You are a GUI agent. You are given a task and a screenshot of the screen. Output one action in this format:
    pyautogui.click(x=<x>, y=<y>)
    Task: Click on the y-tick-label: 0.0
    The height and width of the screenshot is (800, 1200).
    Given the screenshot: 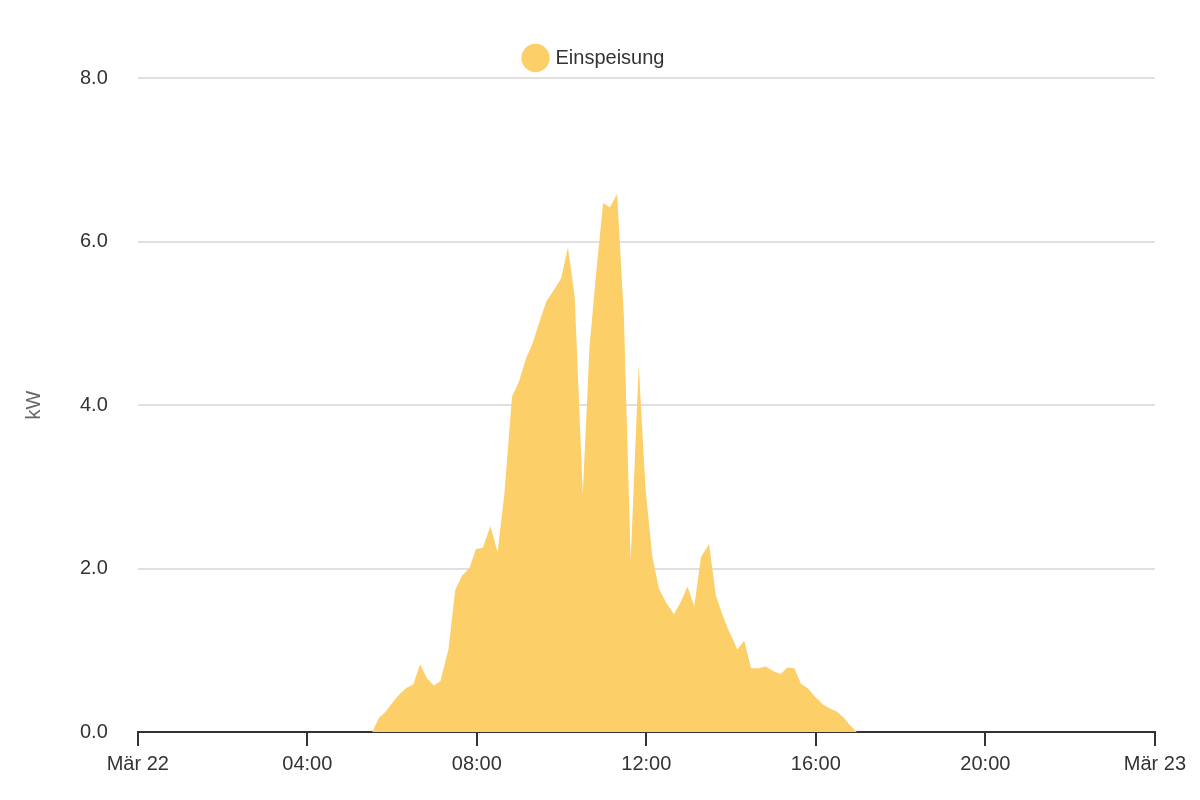 What is the action you would take?
    pyautogui.click(x=93, y=730)
    